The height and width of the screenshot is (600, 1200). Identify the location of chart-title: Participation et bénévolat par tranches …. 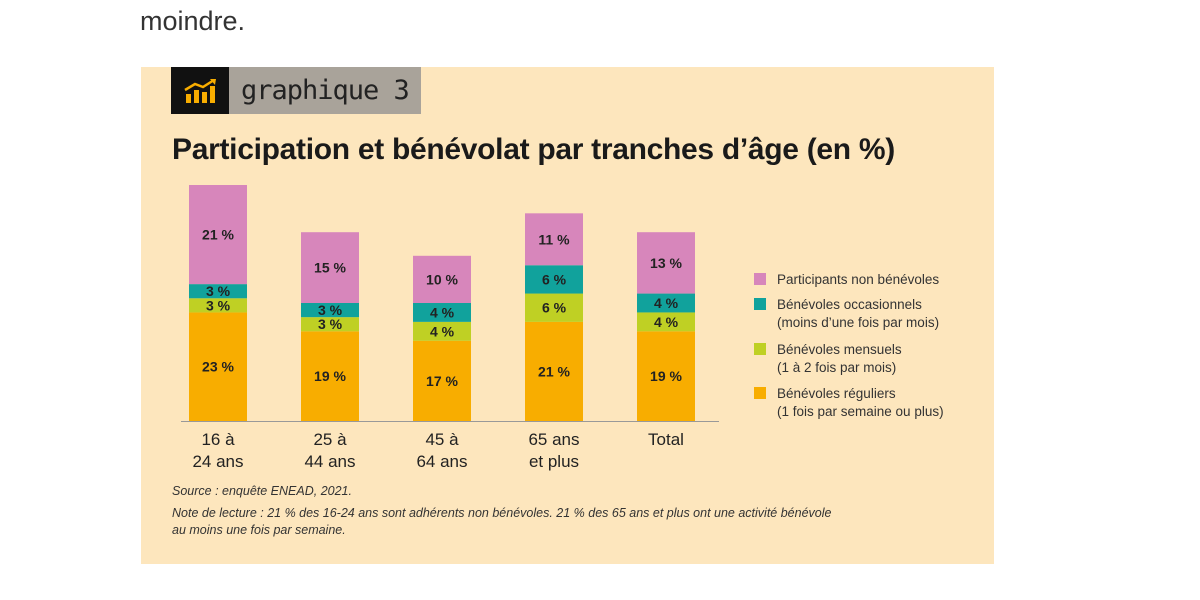
(533, 149).